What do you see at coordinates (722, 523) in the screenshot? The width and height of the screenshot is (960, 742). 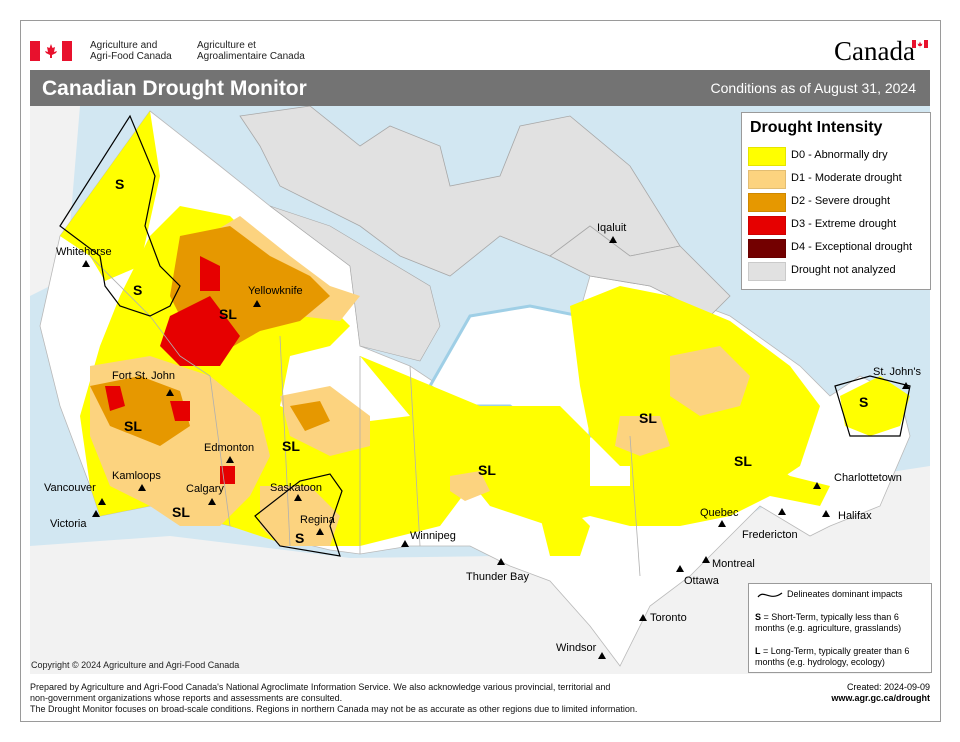 I see `city-marker-quebec` at bounding box center [722, 523].